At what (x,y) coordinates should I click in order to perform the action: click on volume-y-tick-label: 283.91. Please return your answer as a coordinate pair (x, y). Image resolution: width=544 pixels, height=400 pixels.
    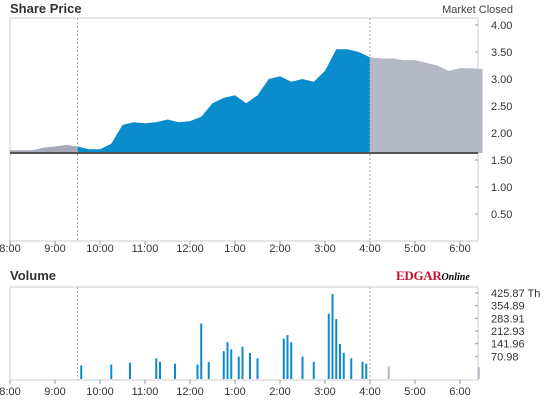
    Looking at the image, I should click on (508, 319).